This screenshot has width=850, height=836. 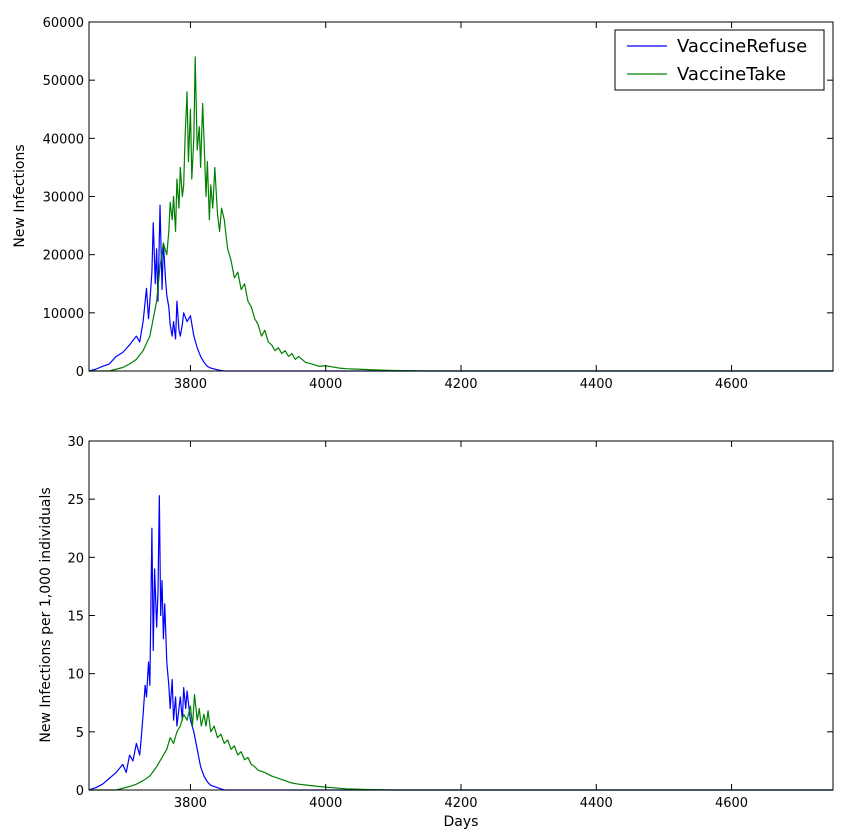 What do you see at coordinates (190, 803) in the screenshot?
I see `xtick-label-bottom-0: 3800` at bounding box center [190, 803].